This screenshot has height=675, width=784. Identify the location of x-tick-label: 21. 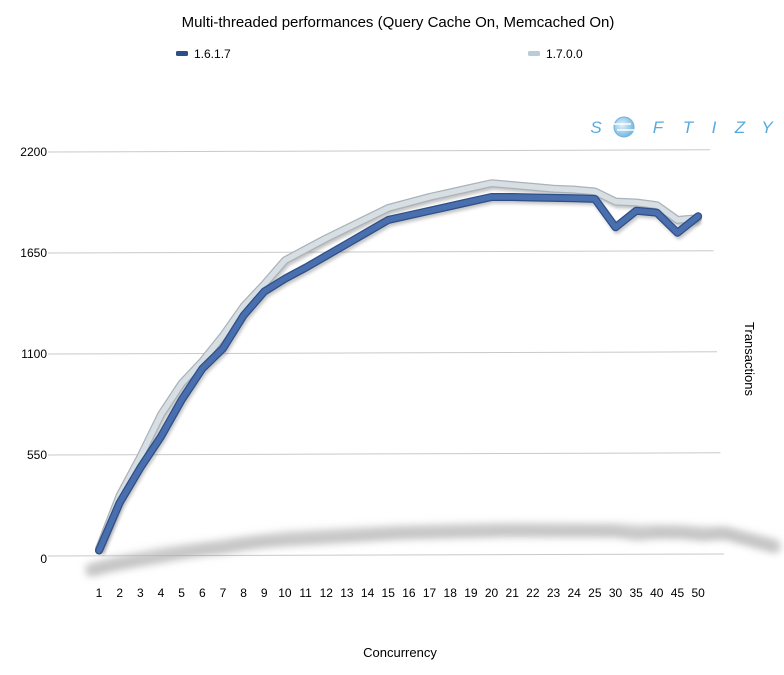
(513, 593).